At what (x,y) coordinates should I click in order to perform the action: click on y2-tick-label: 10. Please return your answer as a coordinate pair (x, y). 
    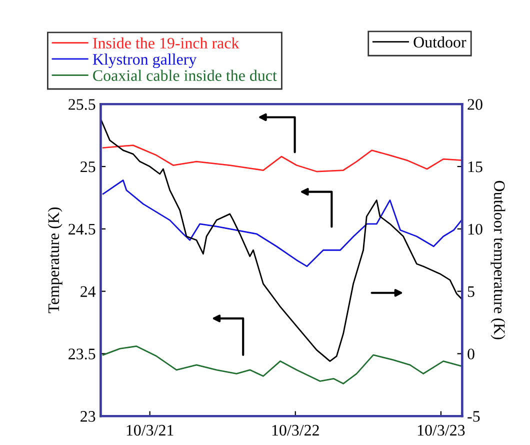
    Looking at the image, I should click on (475, 229).